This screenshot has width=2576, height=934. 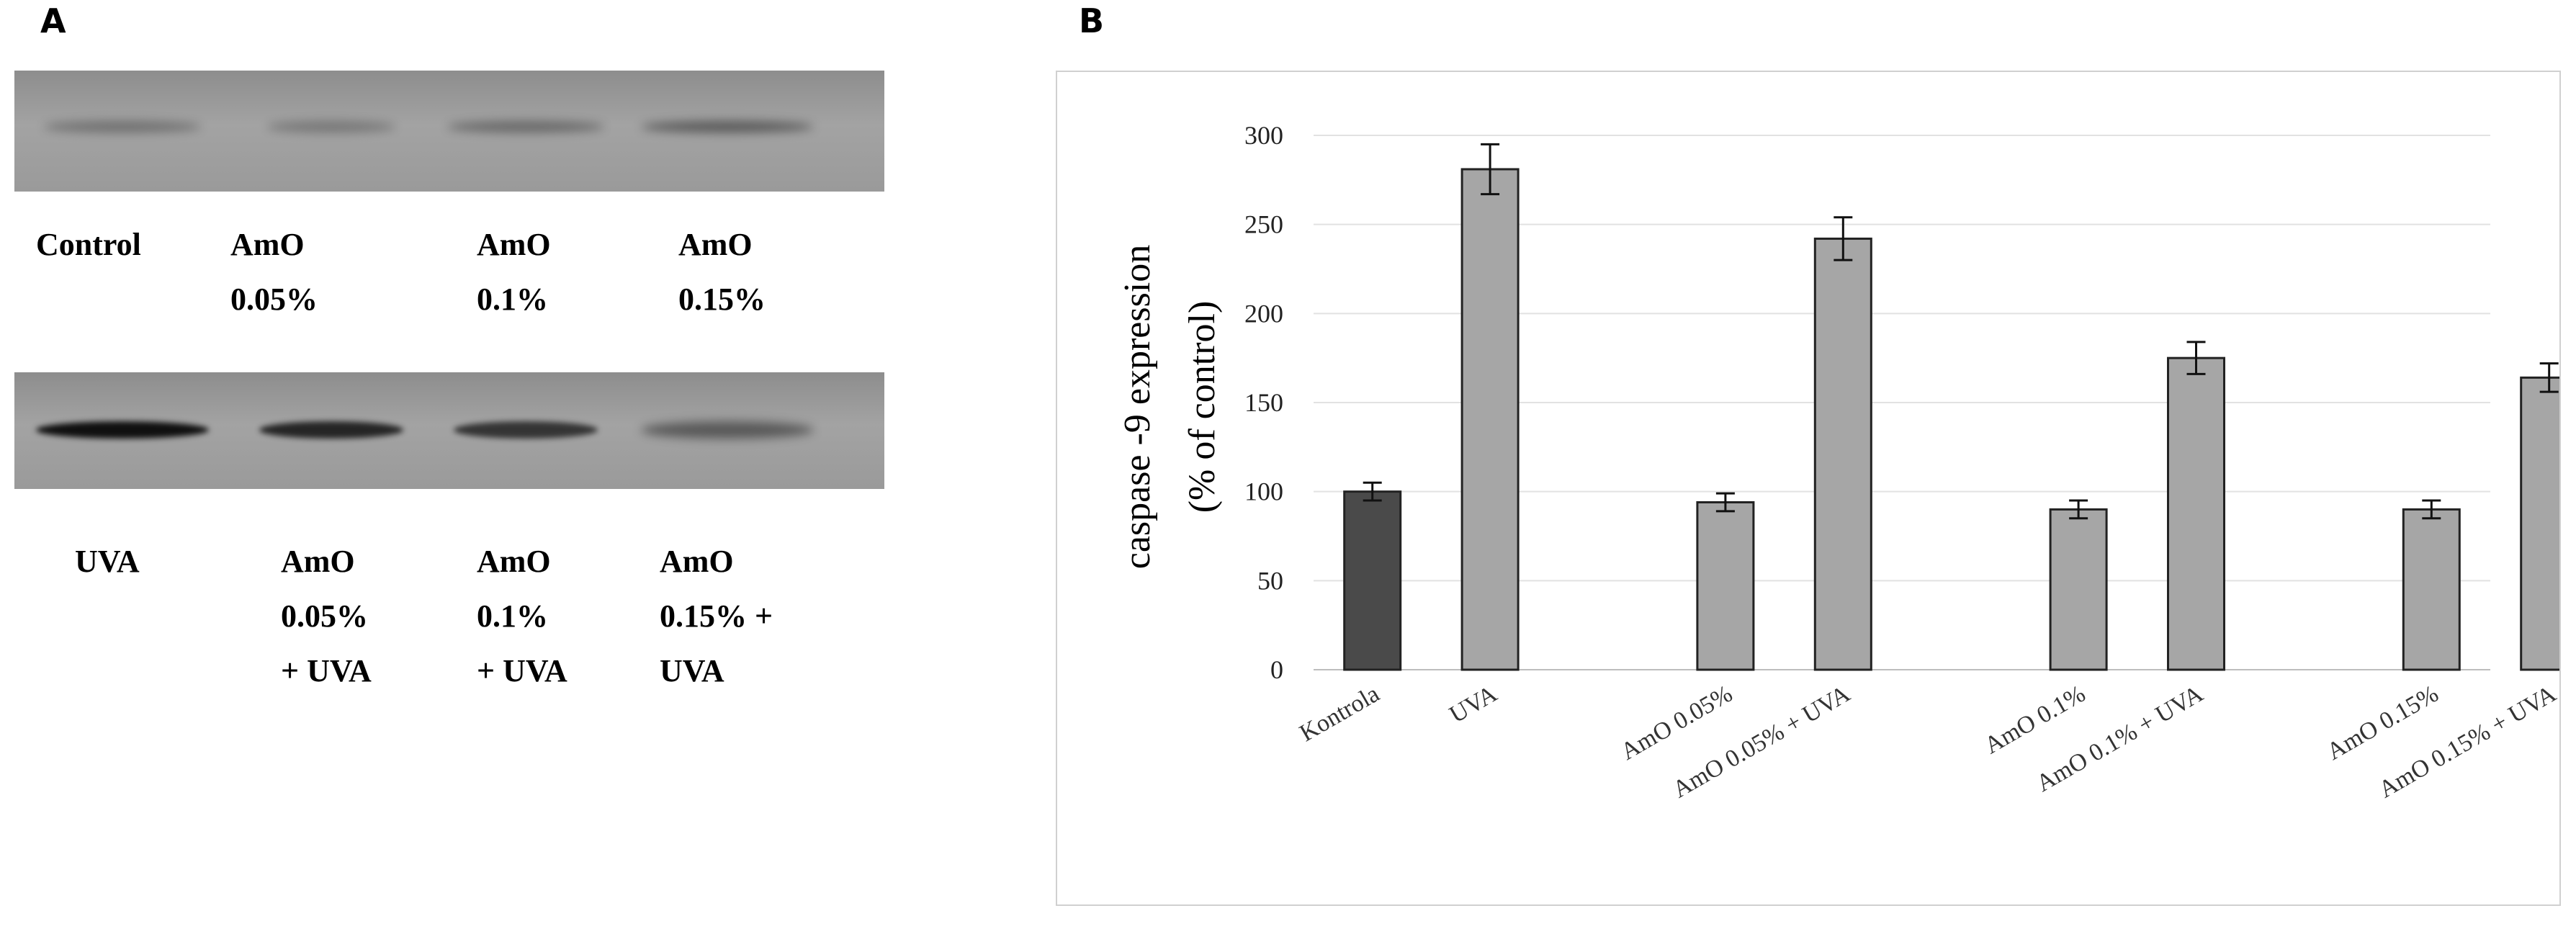 I want to click on lane-label: AmO 0.1% + UVA, so click(x=522, y=616).